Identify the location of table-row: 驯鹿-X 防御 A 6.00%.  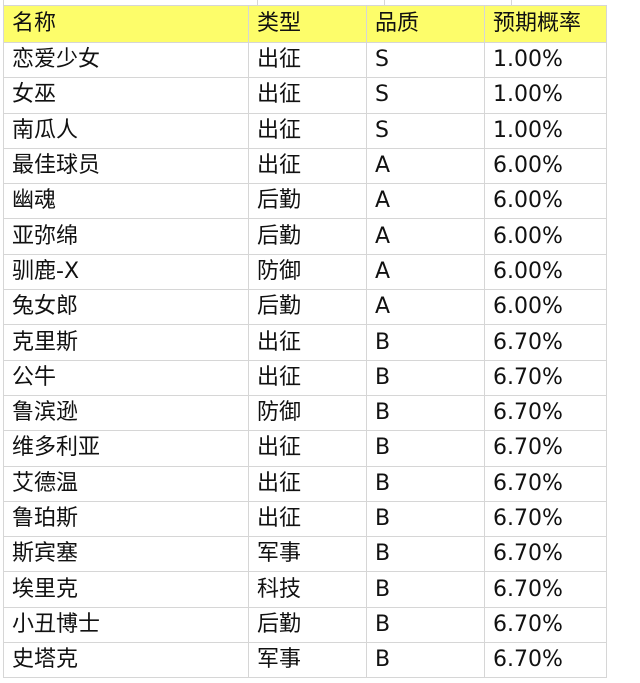
(305, 272).